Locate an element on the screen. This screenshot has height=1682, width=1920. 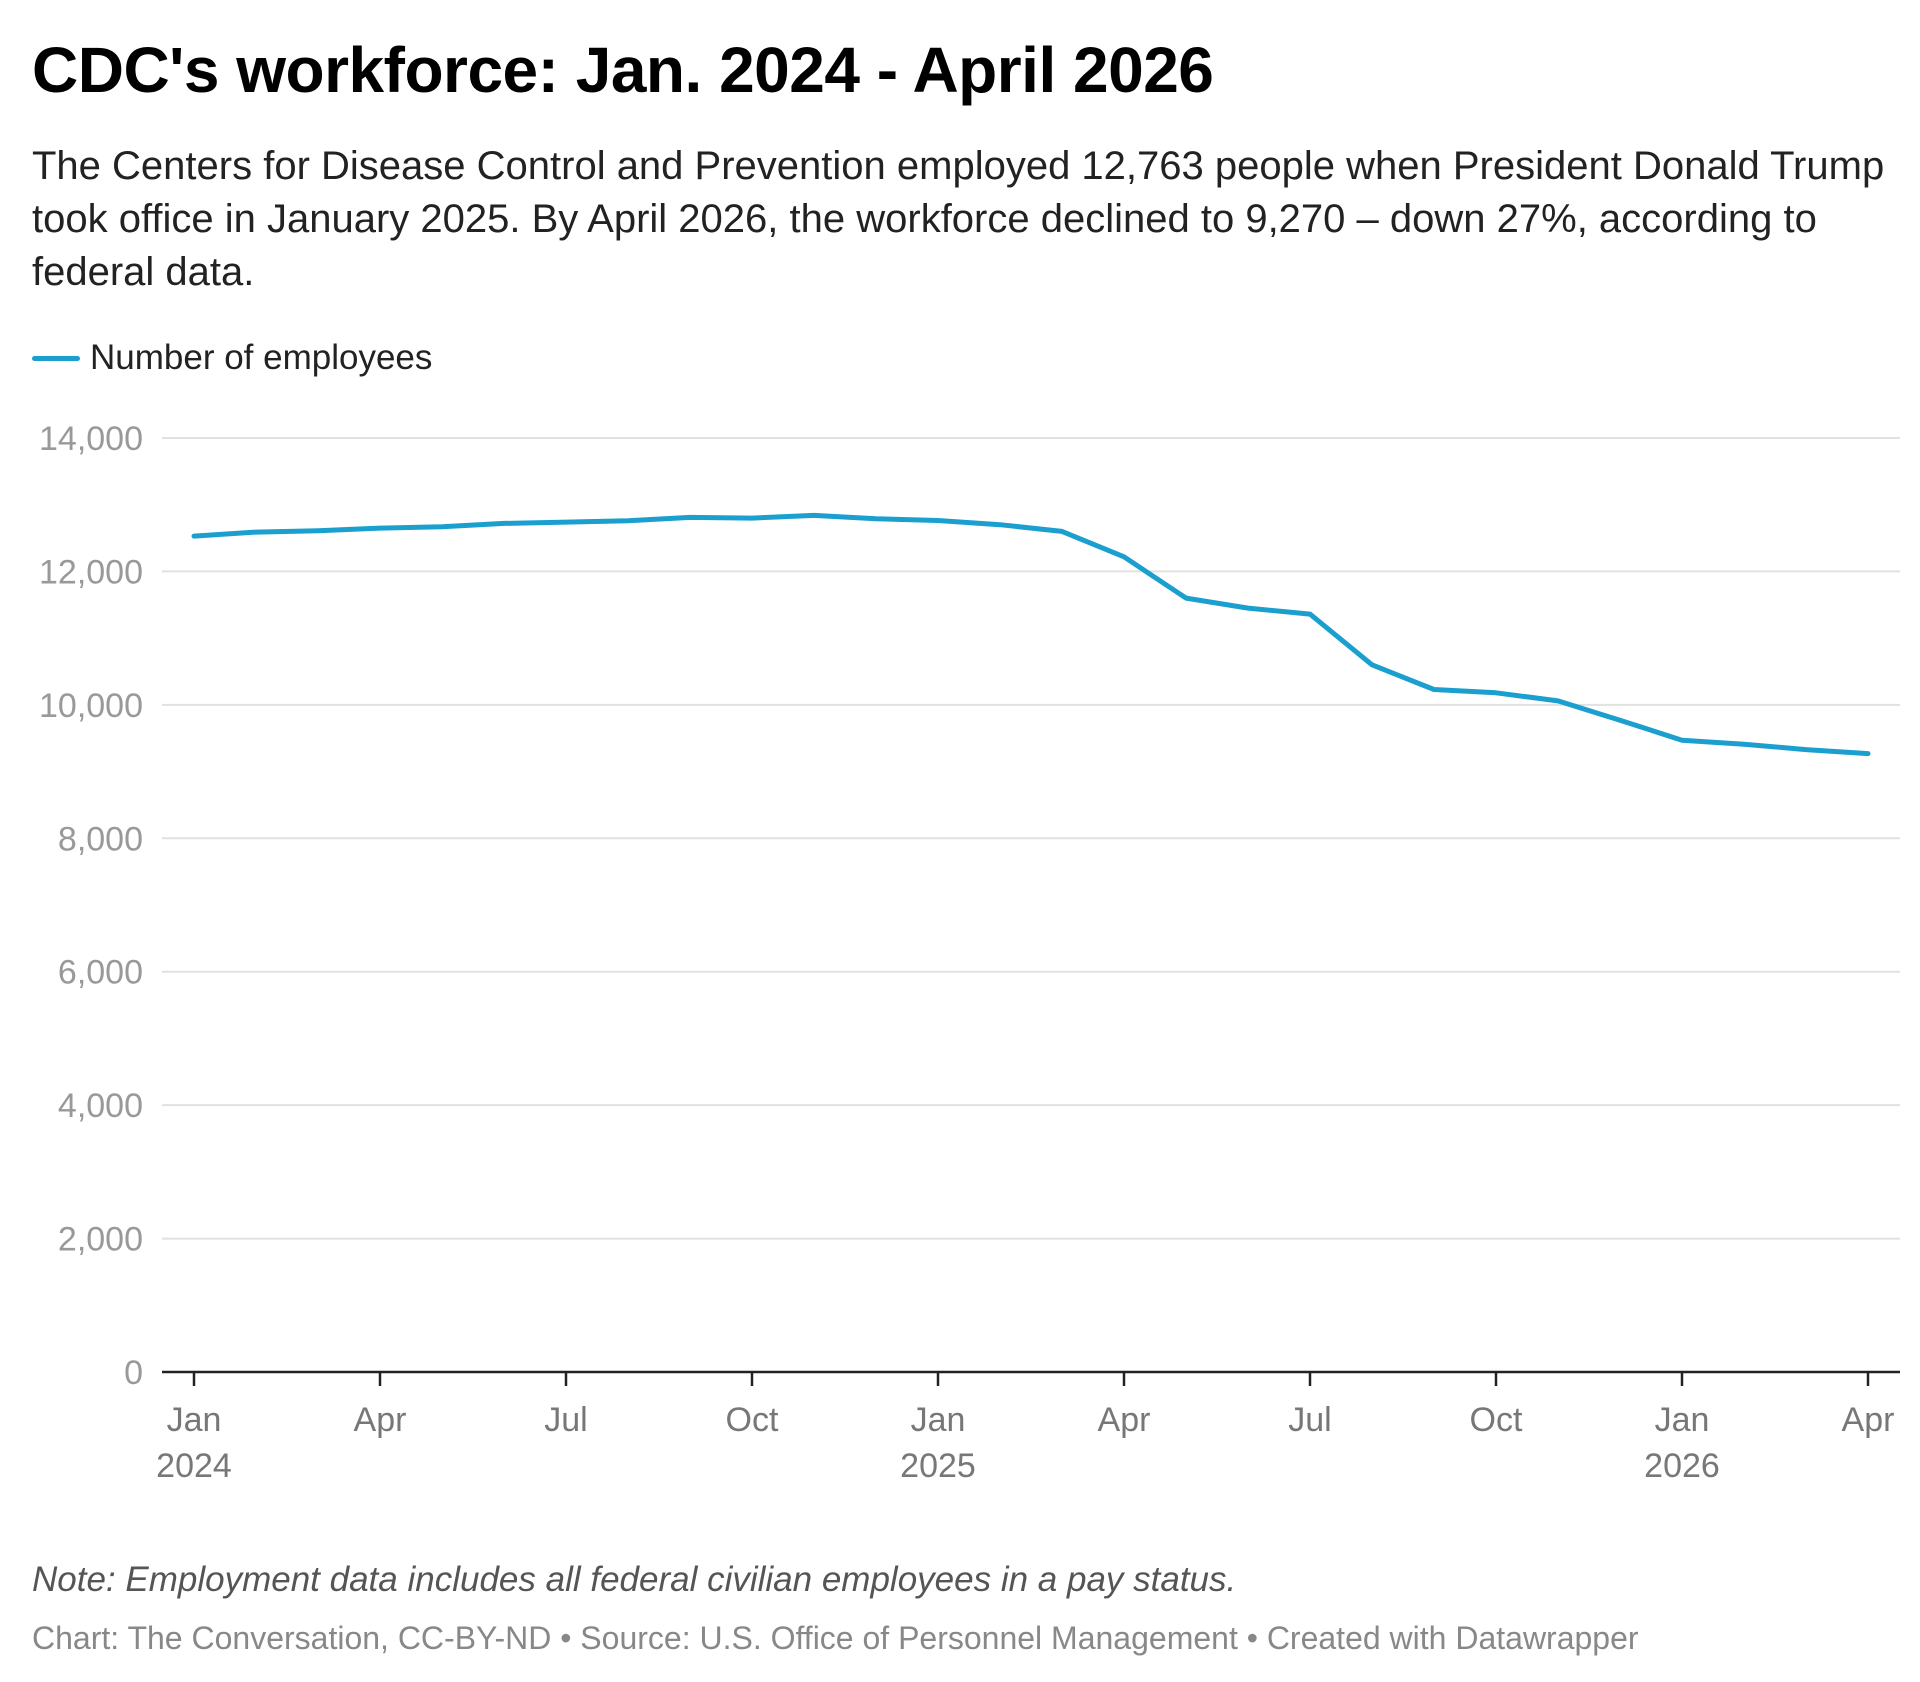
y-tick-label: 10,000 is located at coordinates (91, 706).